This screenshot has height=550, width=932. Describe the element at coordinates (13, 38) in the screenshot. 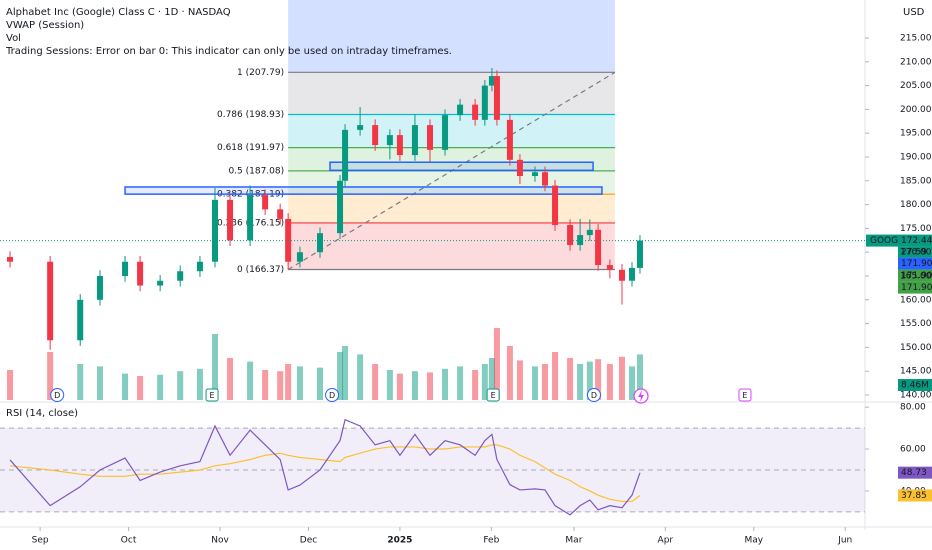

I see `indicator-label: Vol` at that location.